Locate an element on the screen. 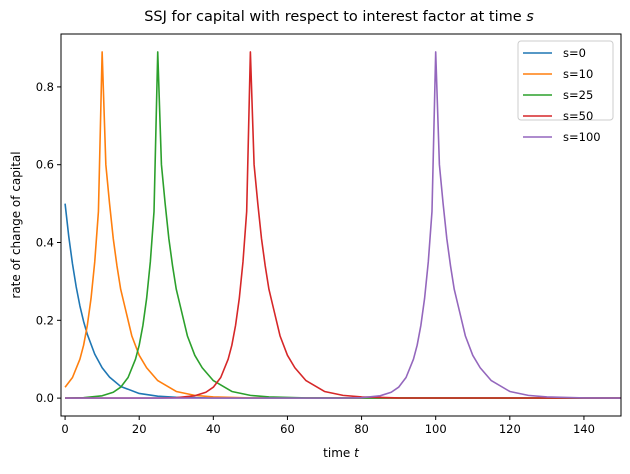 The image size is (630, 474). y-axis-label: rate of change of capital is located at coordinates (16, 224).